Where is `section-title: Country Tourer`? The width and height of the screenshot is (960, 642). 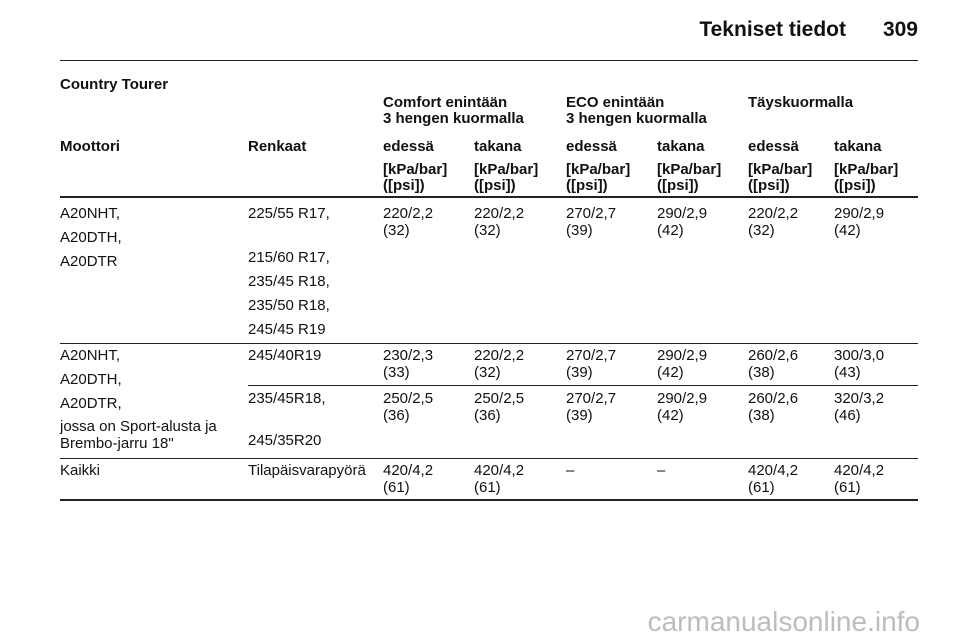 section-title: Country Tourer is located at coordinates (114, 84).